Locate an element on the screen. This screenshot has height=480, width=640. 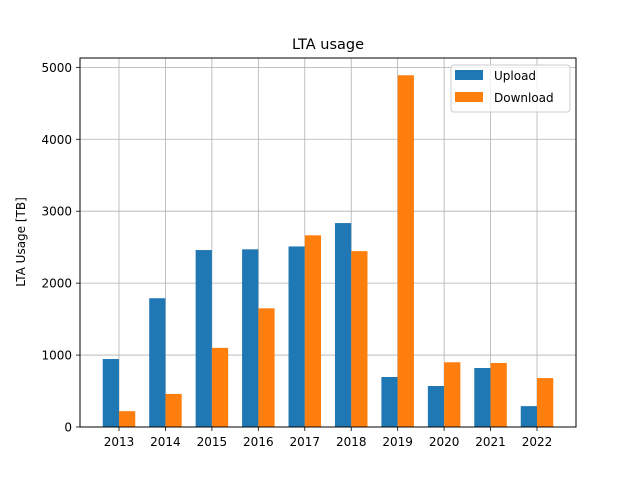
bar-download-2016 is located at coordinates (266, 367).